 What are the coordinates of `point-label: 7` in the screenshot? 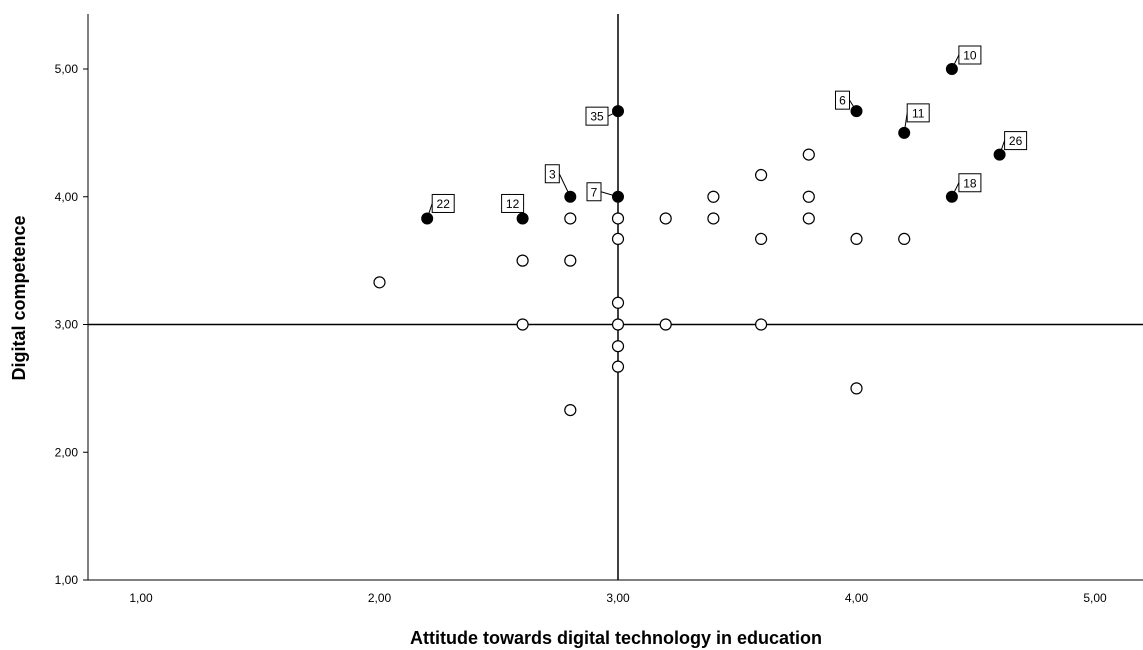 It's located at (594, 192).